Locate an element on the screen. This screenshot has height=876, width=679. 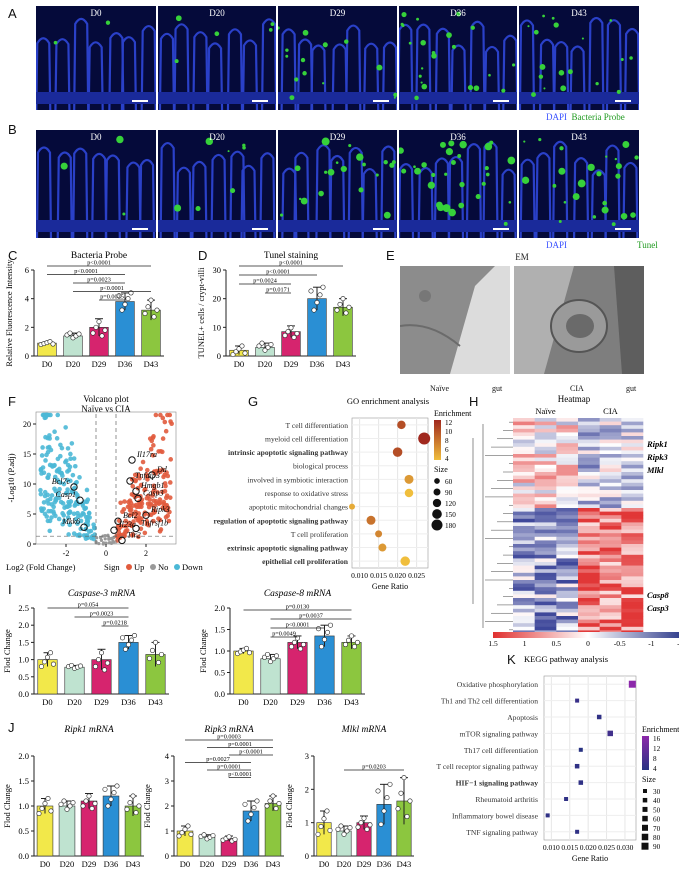
micrograph-title: D43 is located at coordinates (579, 13).